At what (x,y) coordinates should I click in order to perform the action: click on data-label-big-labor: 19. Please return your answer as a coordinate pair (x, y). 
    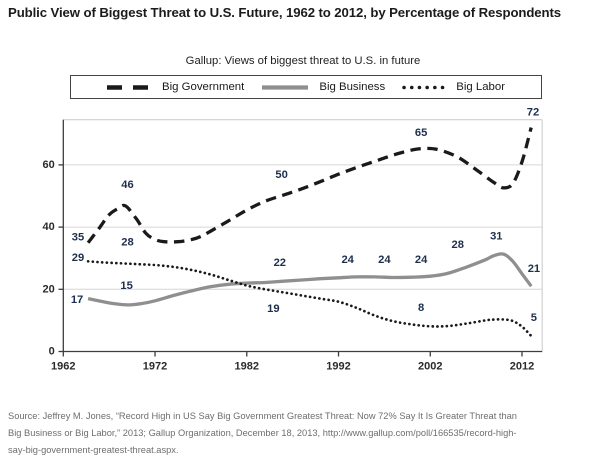
    Looking at the image, I should click on (273, 309).